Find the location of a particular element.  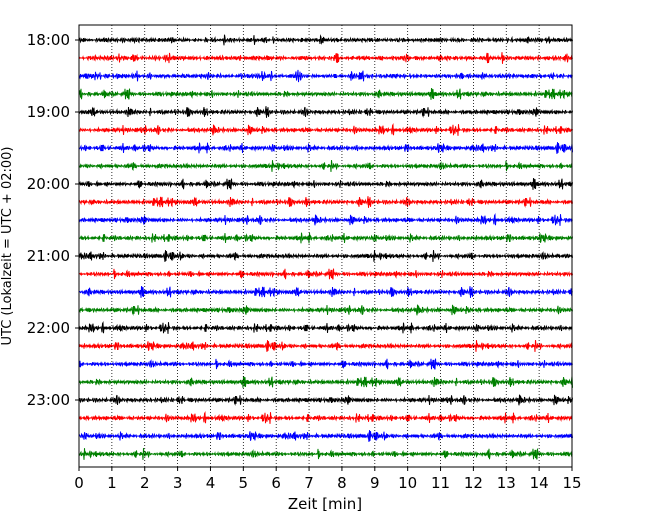

y-tick-label: 18:00 is located at coordinates (48, 40).